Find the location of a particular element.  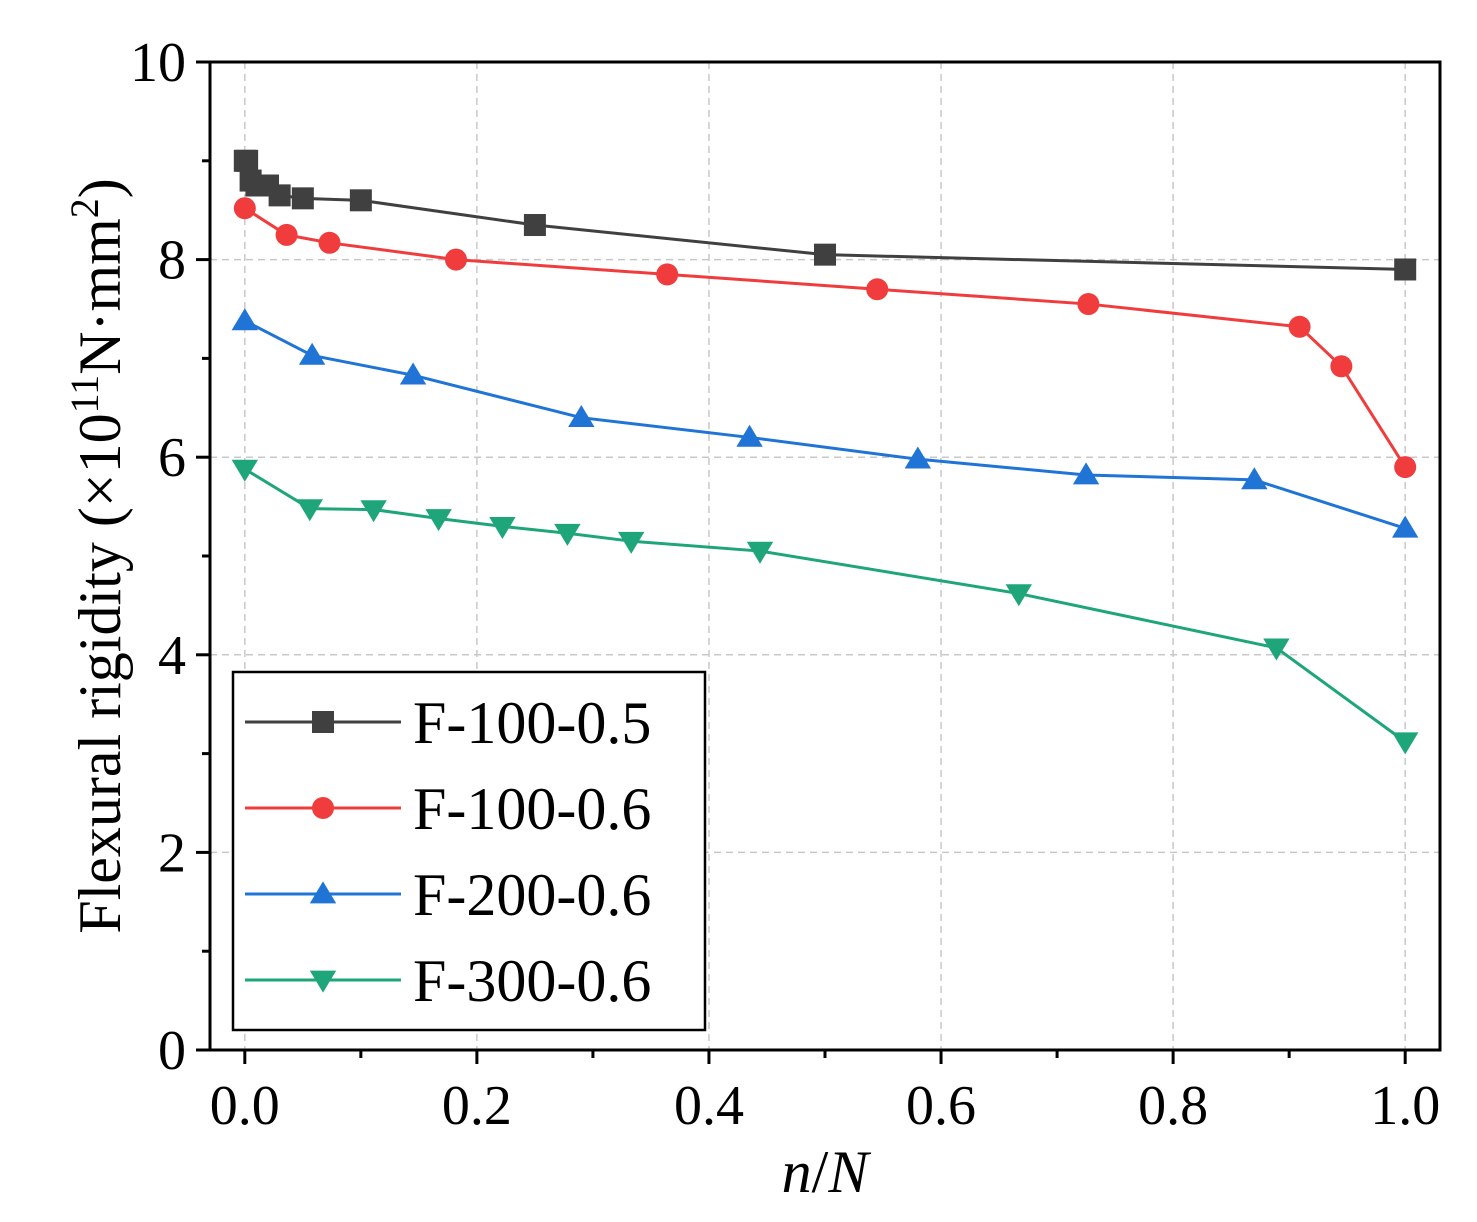

x-axis-title-slash: / is located at coordinates (820, 1172).